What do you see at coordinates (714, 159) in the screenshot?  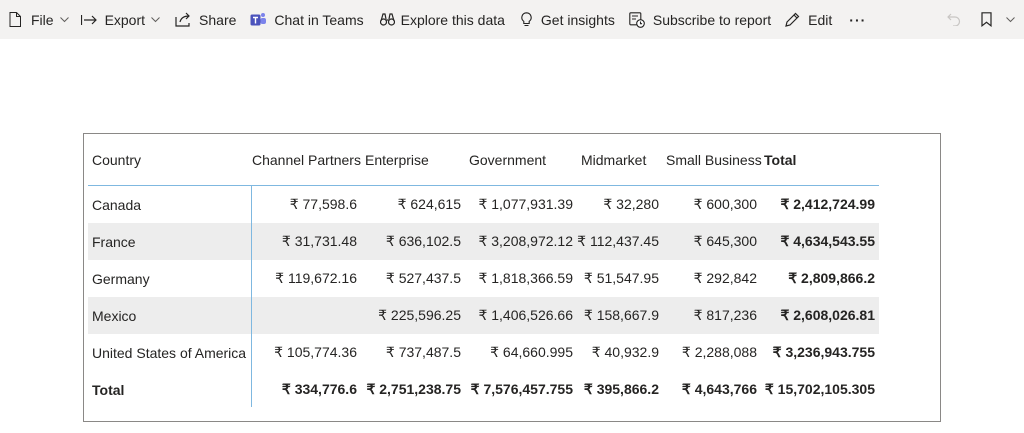 I see `column-header-small-business: Small Business` at bounding box center [714, 159].